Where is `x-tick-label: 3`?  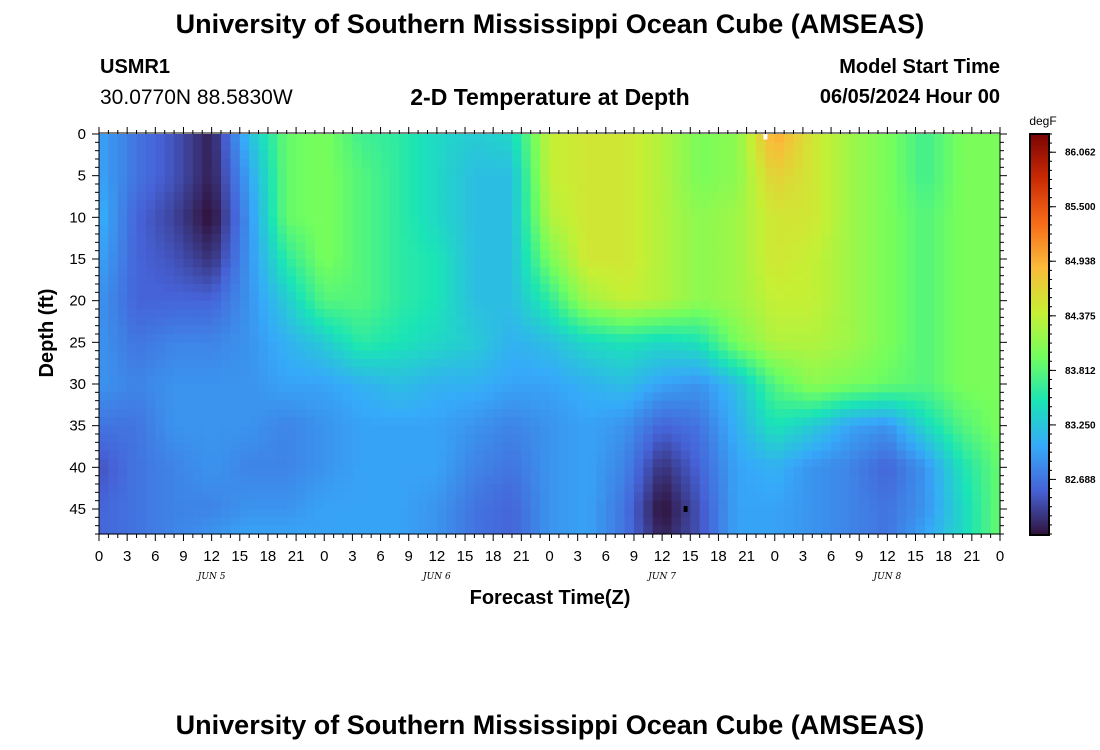 x-tick-label: 3 is located at coordinates (803, 556).